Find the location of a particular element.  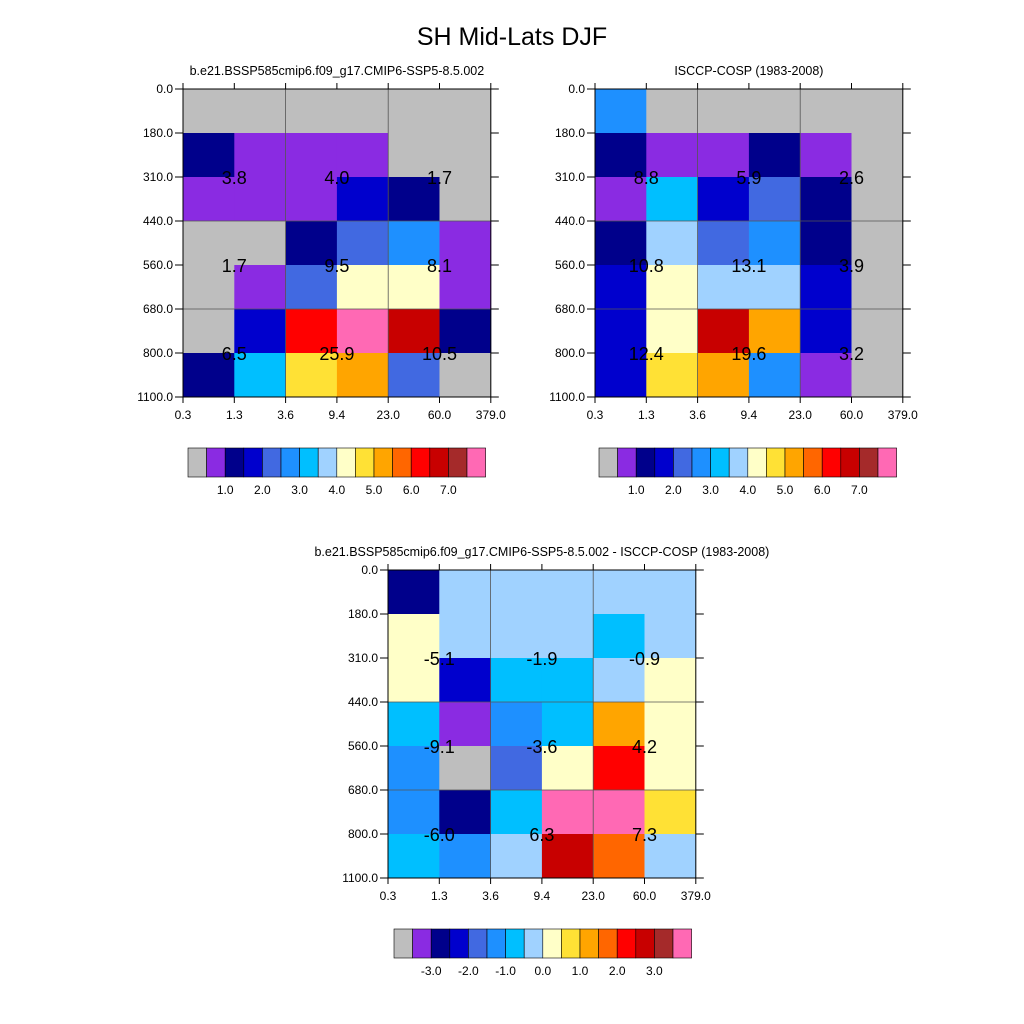

cell-value-label: -9.1 is located at coordinates (439, 747).